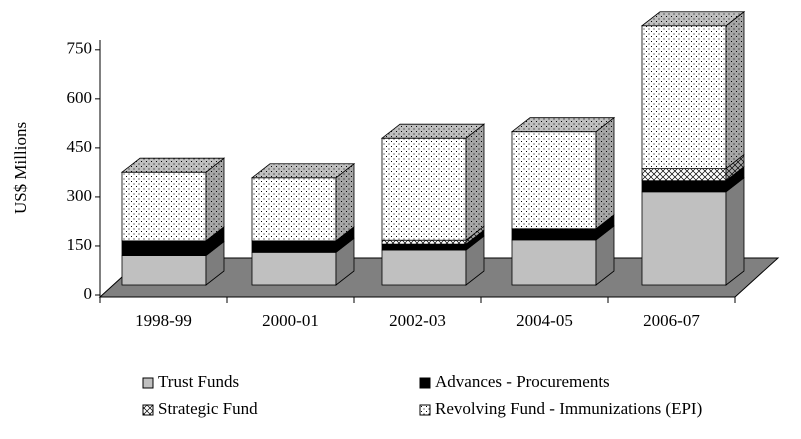  Describe the element at coordinates (80, 97) in the screenshot. I see `y-tick-label: 600` at that location.